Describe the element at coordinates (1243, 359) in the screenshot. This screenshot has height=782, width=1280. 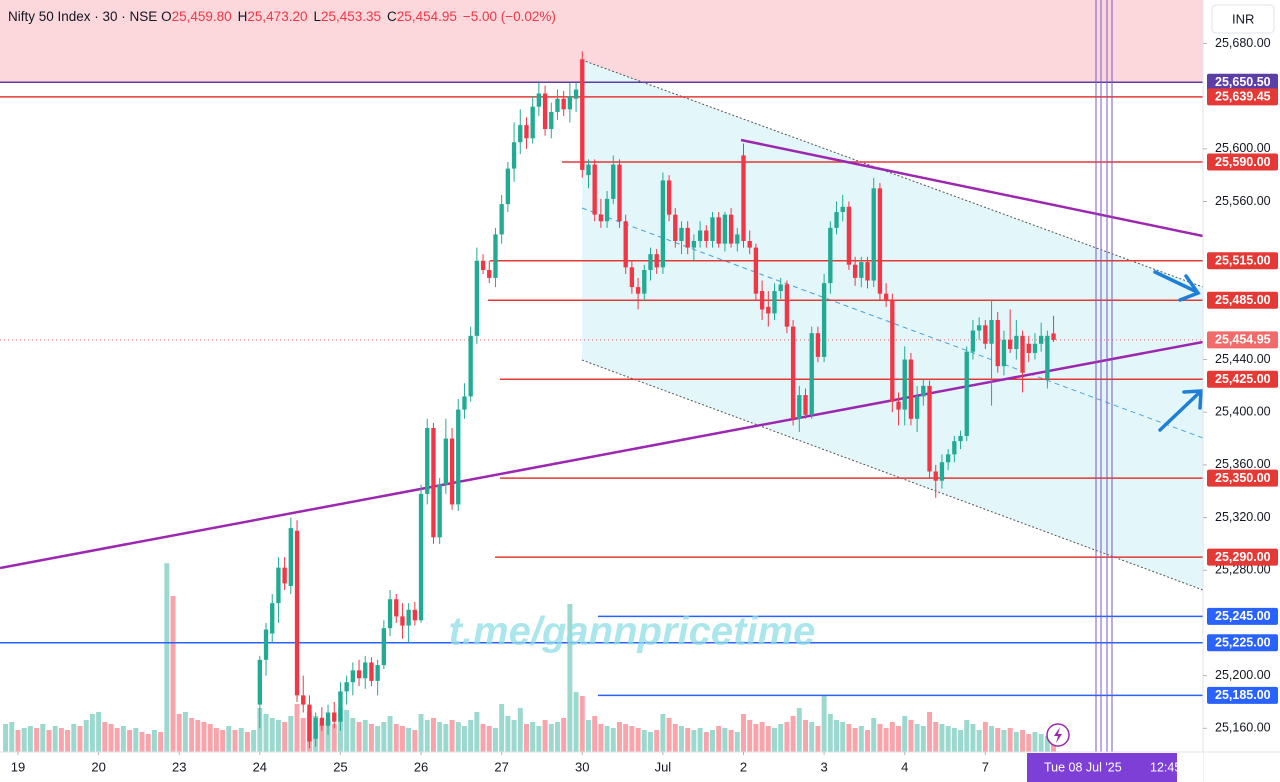
I see `y-tick-label: 25,440.00` at that location.